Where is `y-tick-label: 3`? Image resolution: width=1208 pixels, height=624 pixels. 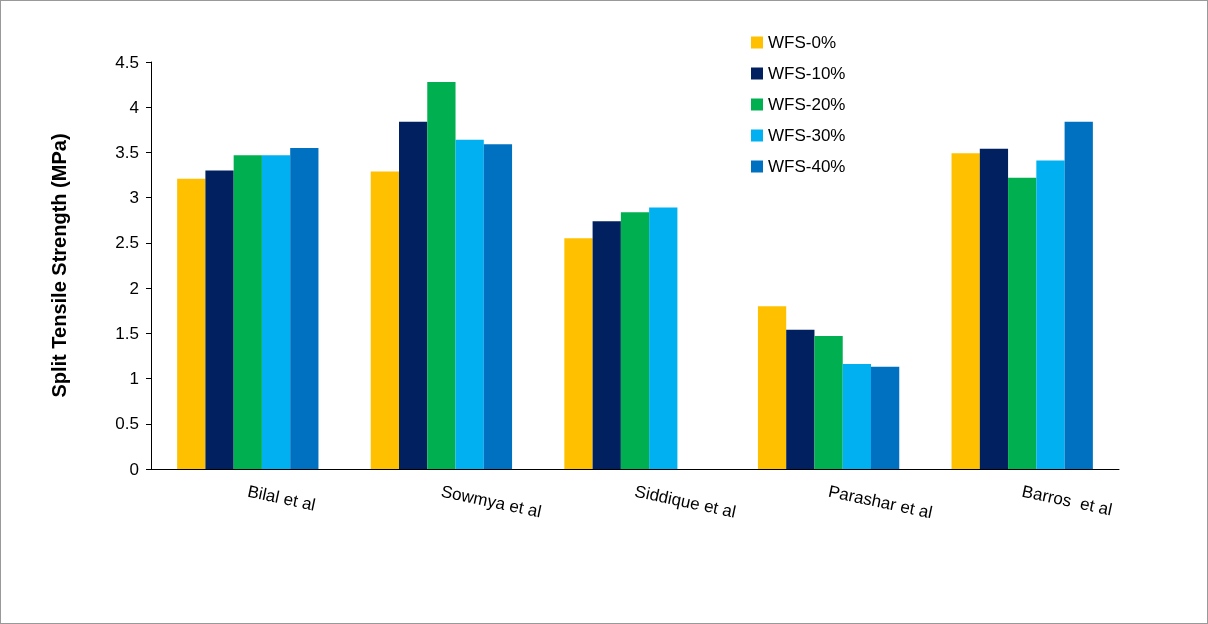
y-tick-label: 3 is located at coordinates (134, 198).